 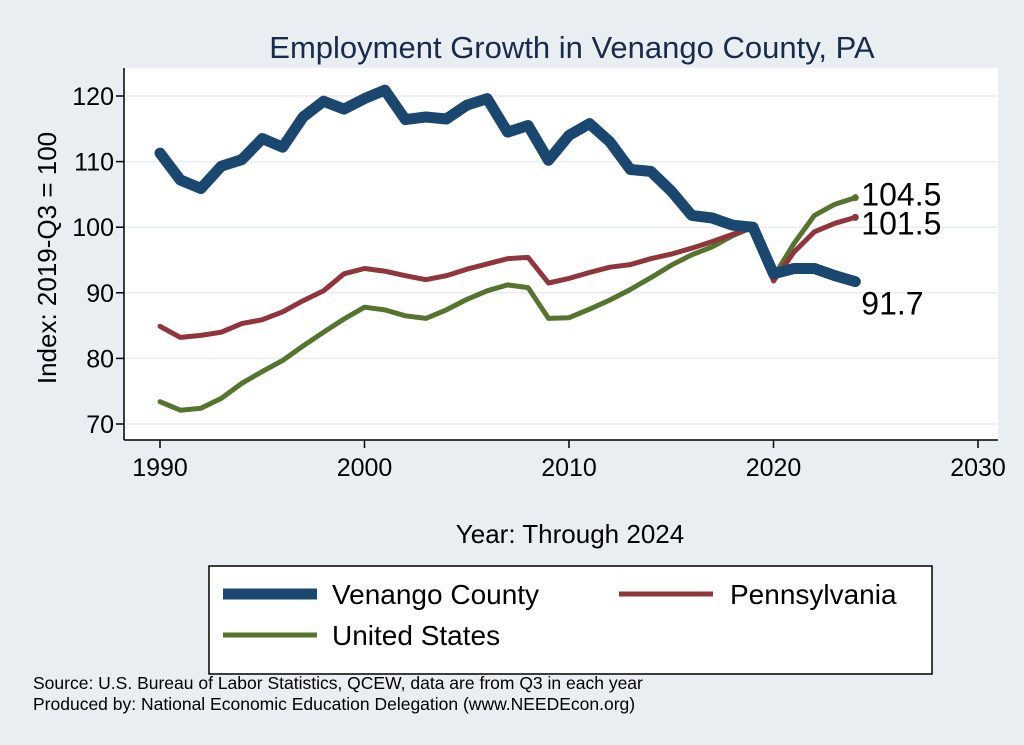 I want to click on y-ticks: 70 80 90 100 110 120, so click(x=98, y=261).